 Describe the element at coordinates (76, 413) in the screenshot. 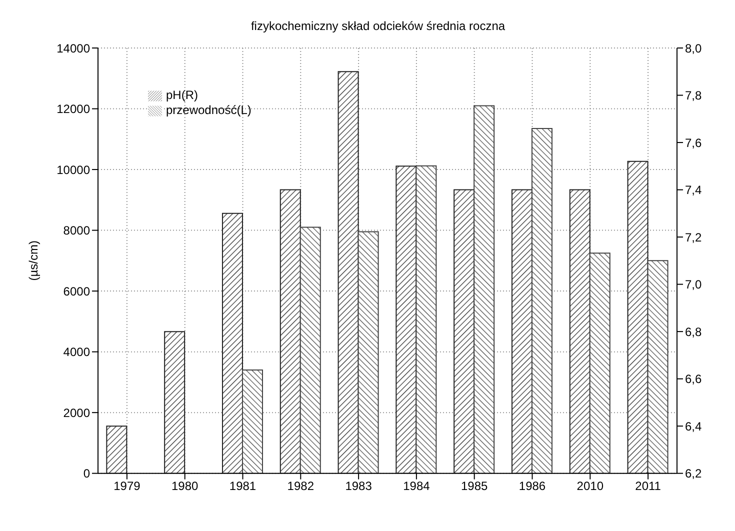

I see `y-tick-label: 2000` at that location.